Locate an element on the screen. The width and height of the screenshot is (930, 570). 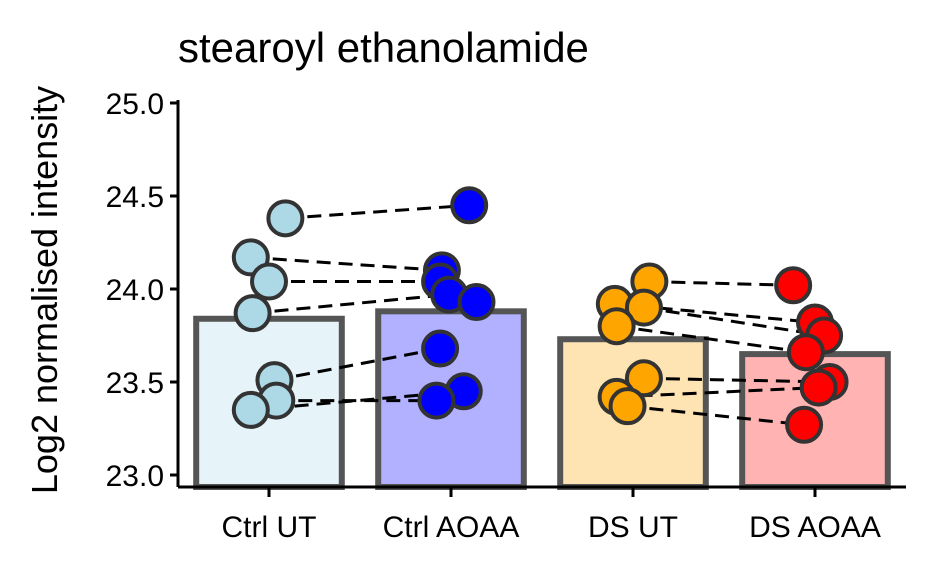
x-tick-label-1: Ctrl AOAA is located at coordinates (451, 527).